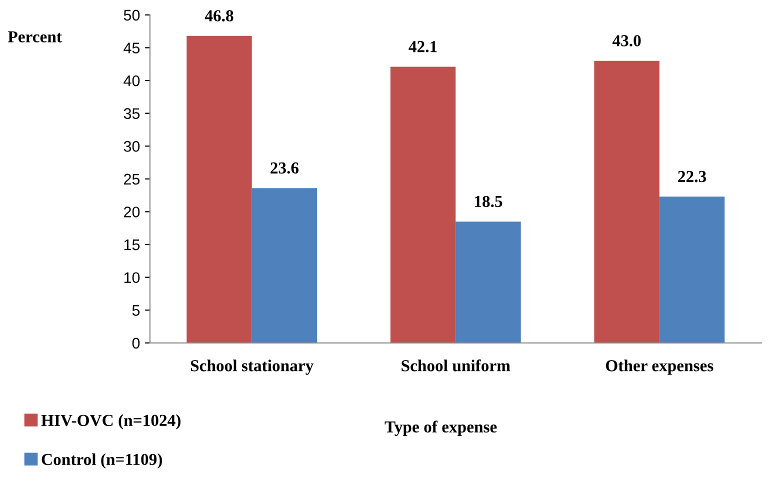 This screenshot has width=769, height=497. Describe the element at coordinates (132, 278) in the screenshot. I see `y-tick-label: 10` at that location.